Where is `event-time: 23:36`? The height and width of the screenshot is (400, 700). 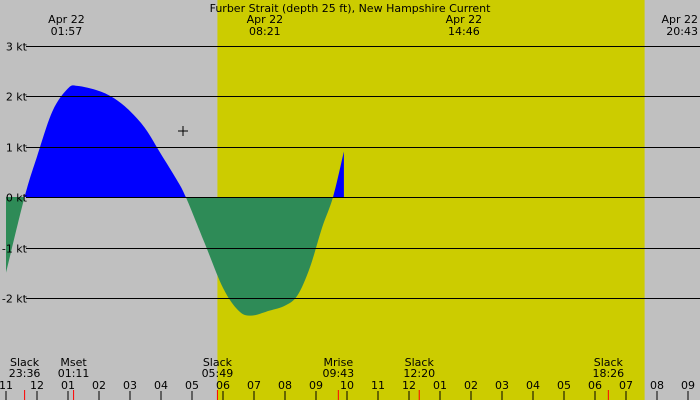 event-time: 23:36 is located at coordinates (25, 373).